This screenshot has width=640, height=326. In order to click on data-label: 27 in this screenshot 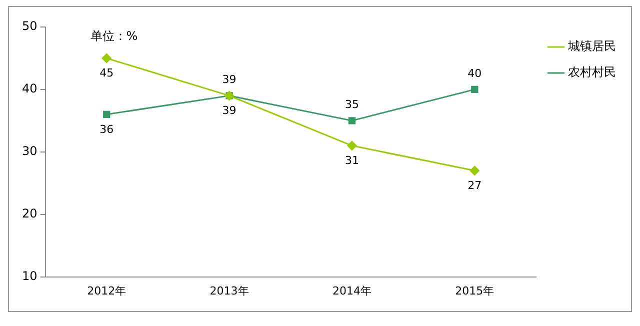, I will do `click(475, 185)`.